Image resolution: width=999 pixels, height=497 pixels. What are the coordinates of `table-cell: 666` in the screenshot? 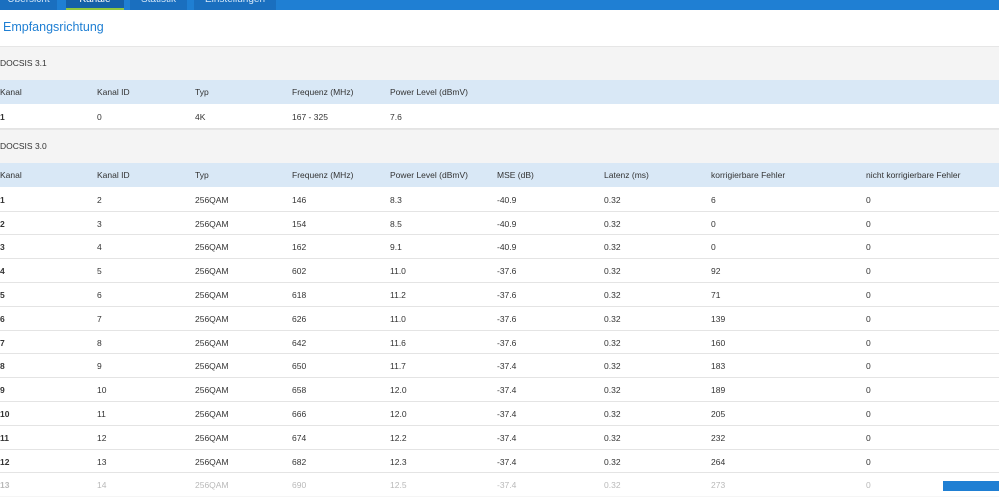 It's located at (299, 414).